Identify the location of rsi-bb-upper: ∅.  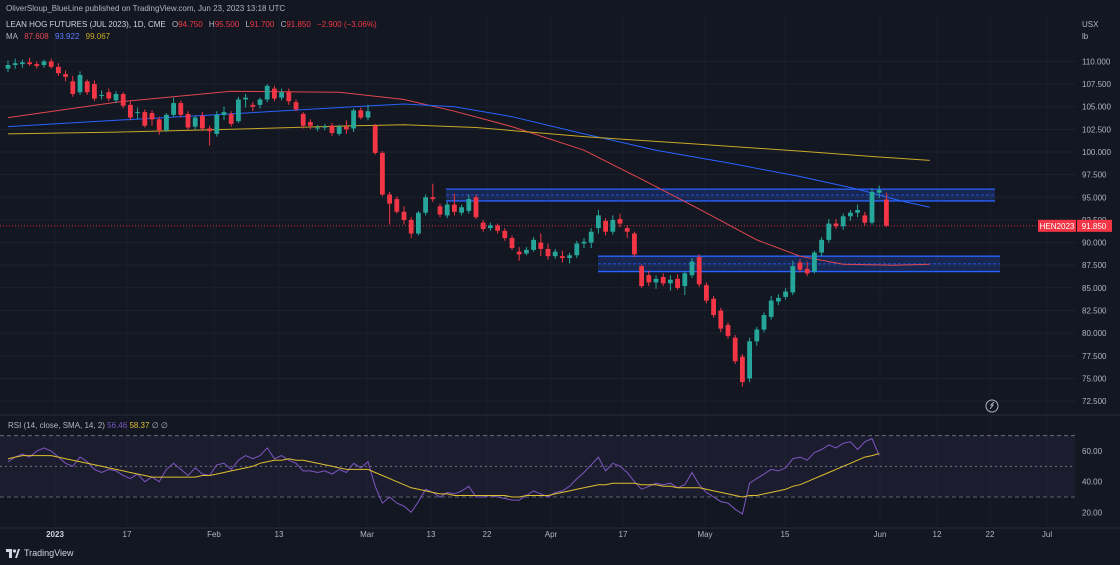
(155, 425).